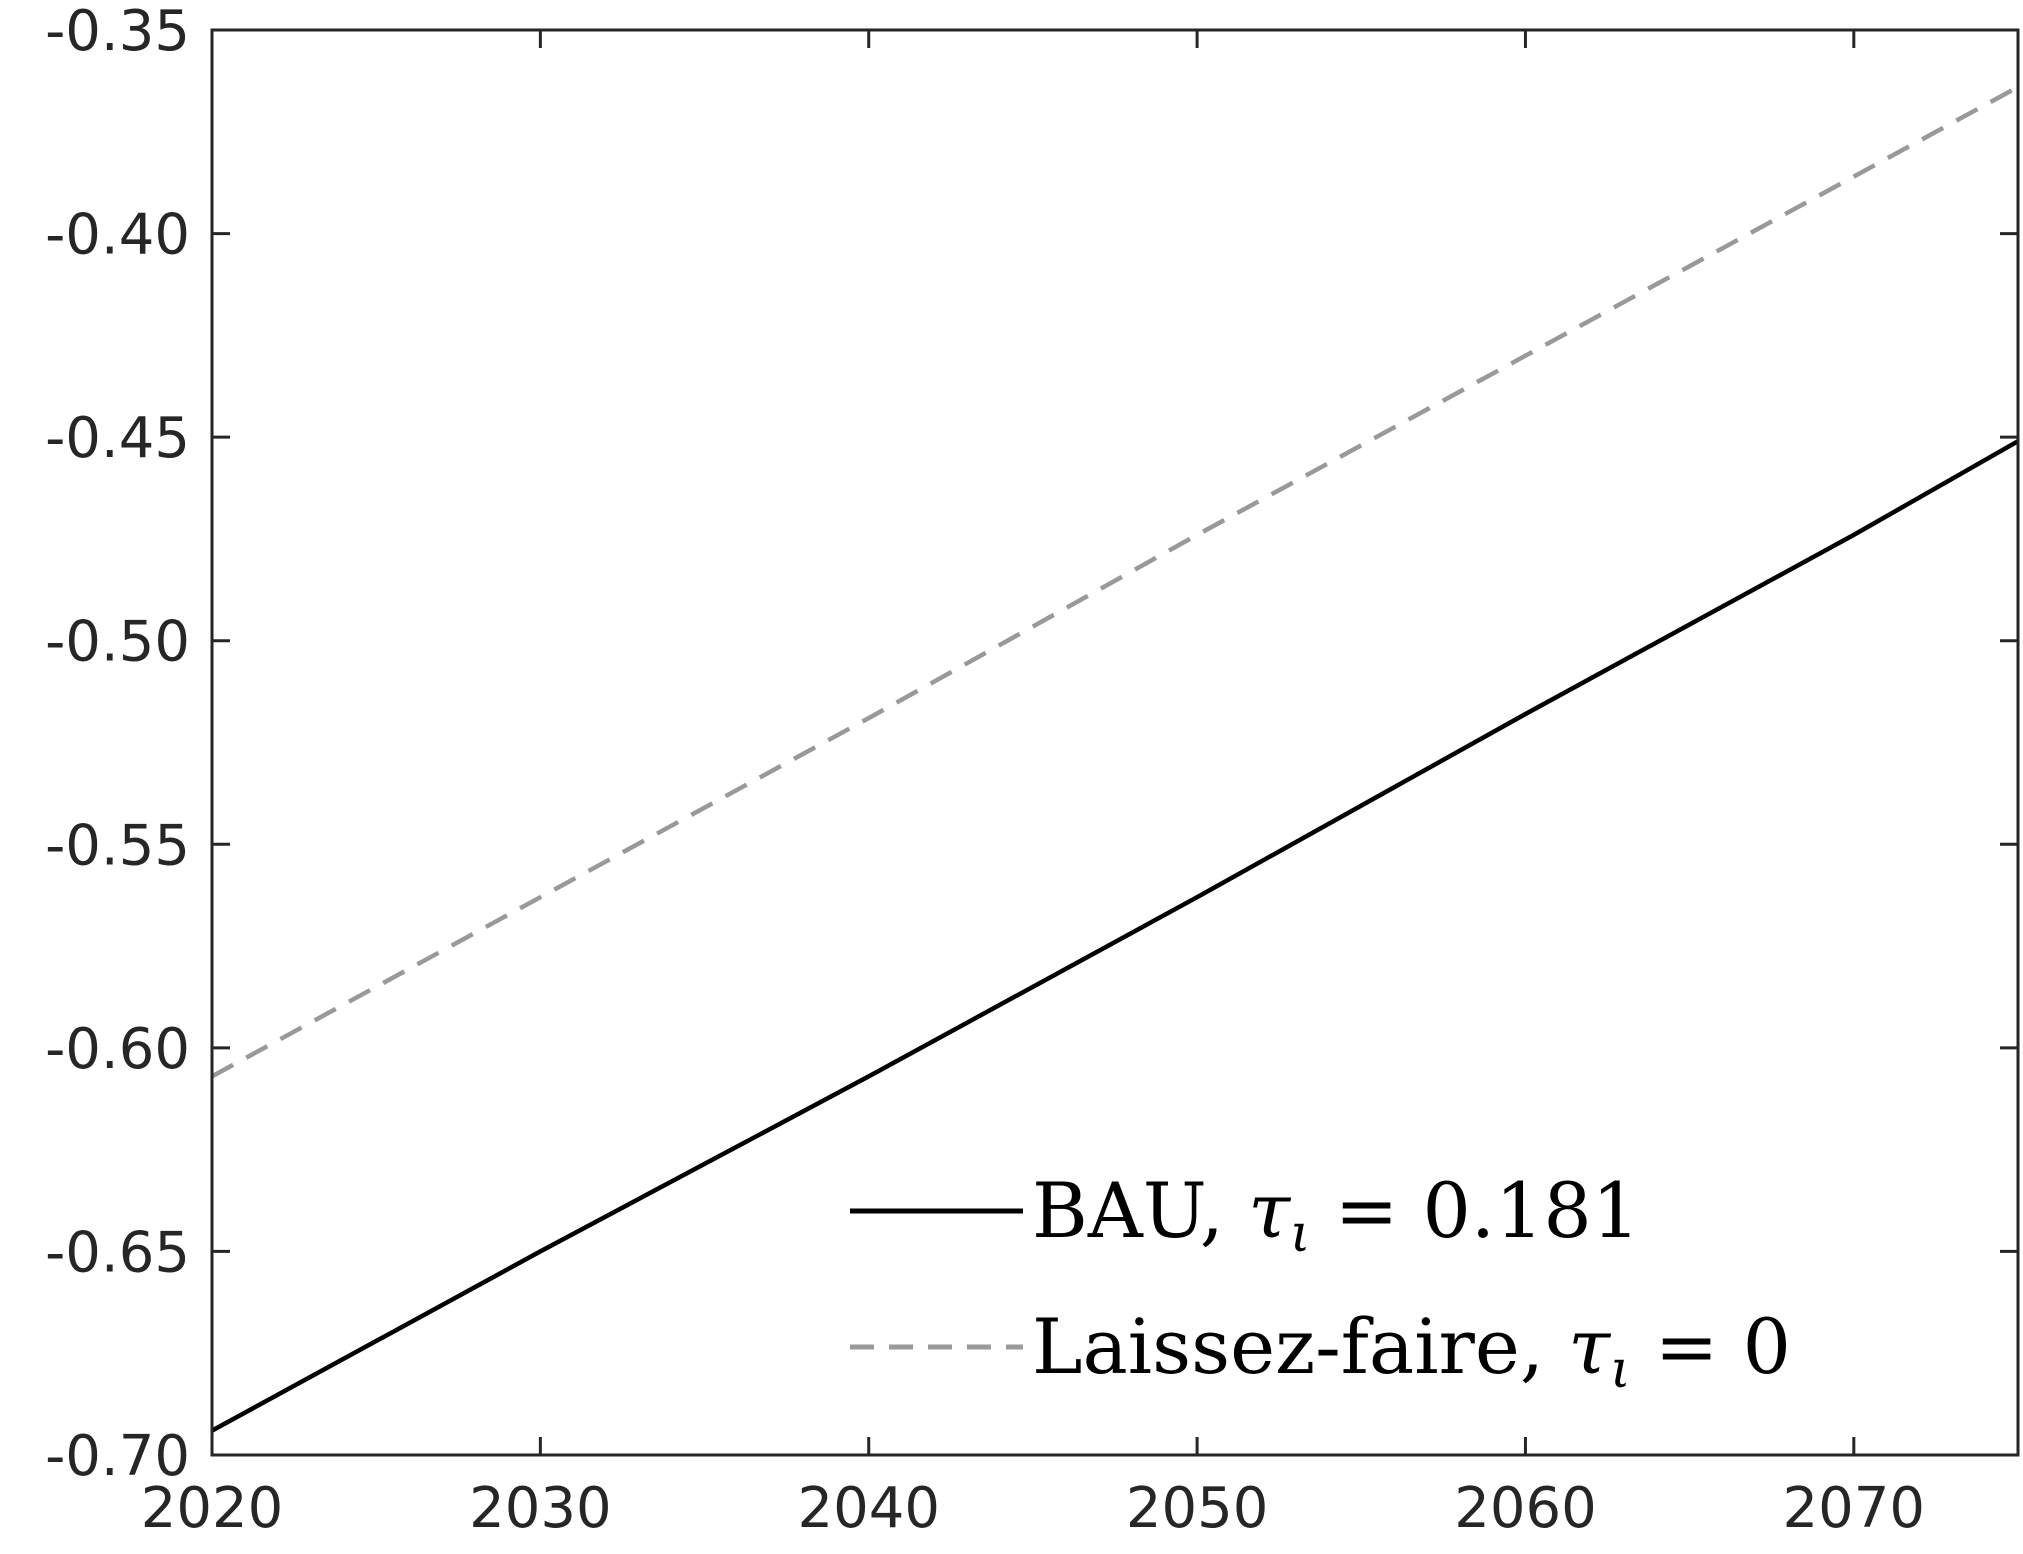  I want to click on x-tick-label: 2060, so click(1525, 1508).